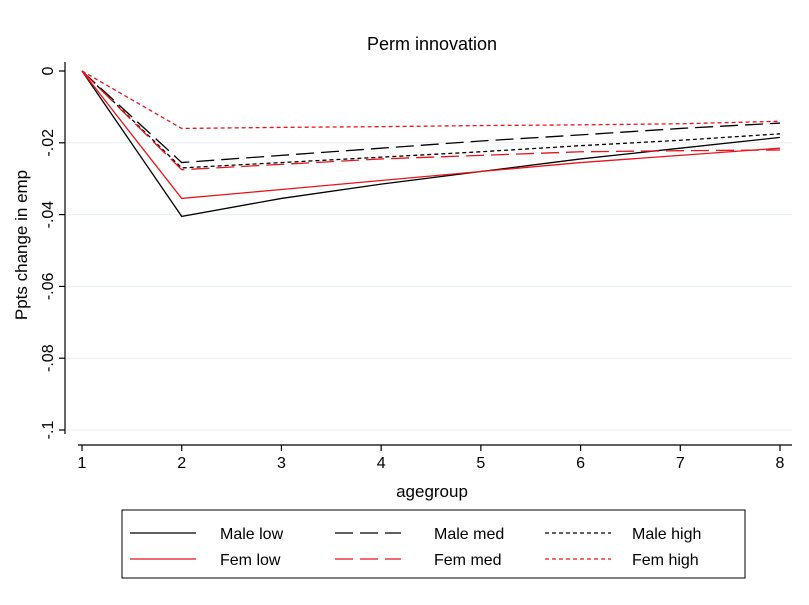 Image resolution: width=809 pixels, height=605 pixels. What do you see at coordinates (680, 463) in the screenshot?
I see `x-tick-label: 7` at bounding box center [680, 463].